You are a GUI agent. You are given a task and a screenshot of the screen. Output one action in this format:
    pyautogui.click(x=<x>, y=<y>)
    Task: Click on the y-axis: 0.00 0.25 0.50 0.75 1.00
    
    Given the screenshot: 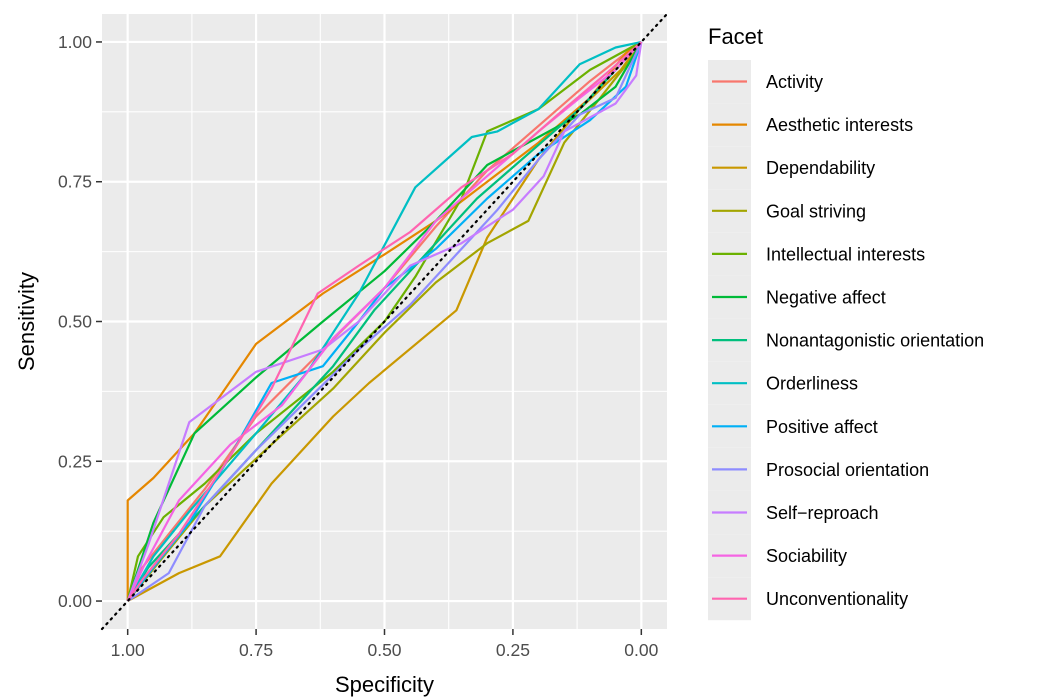 What is the action you would take?
    pyautogui.click(x=80, y=321)
    